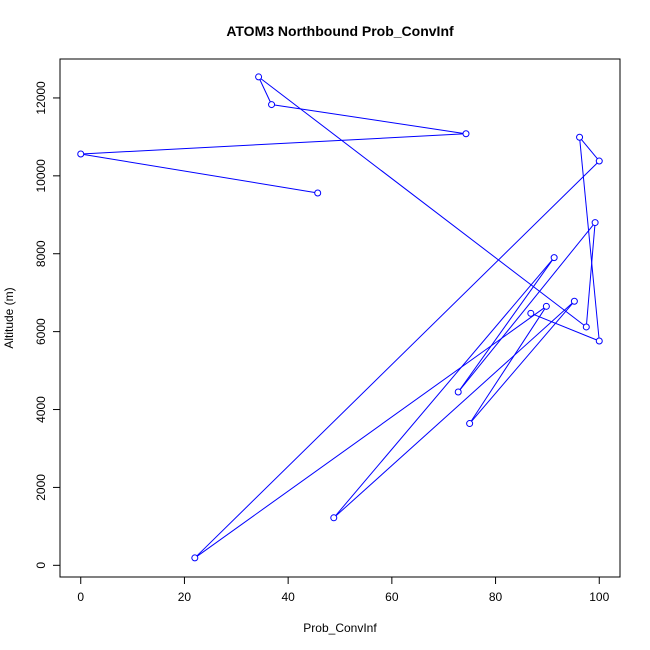  Describe the element at coordinates (392, 597) in the screenshot. I see `x-tick-label: 60` at that location.